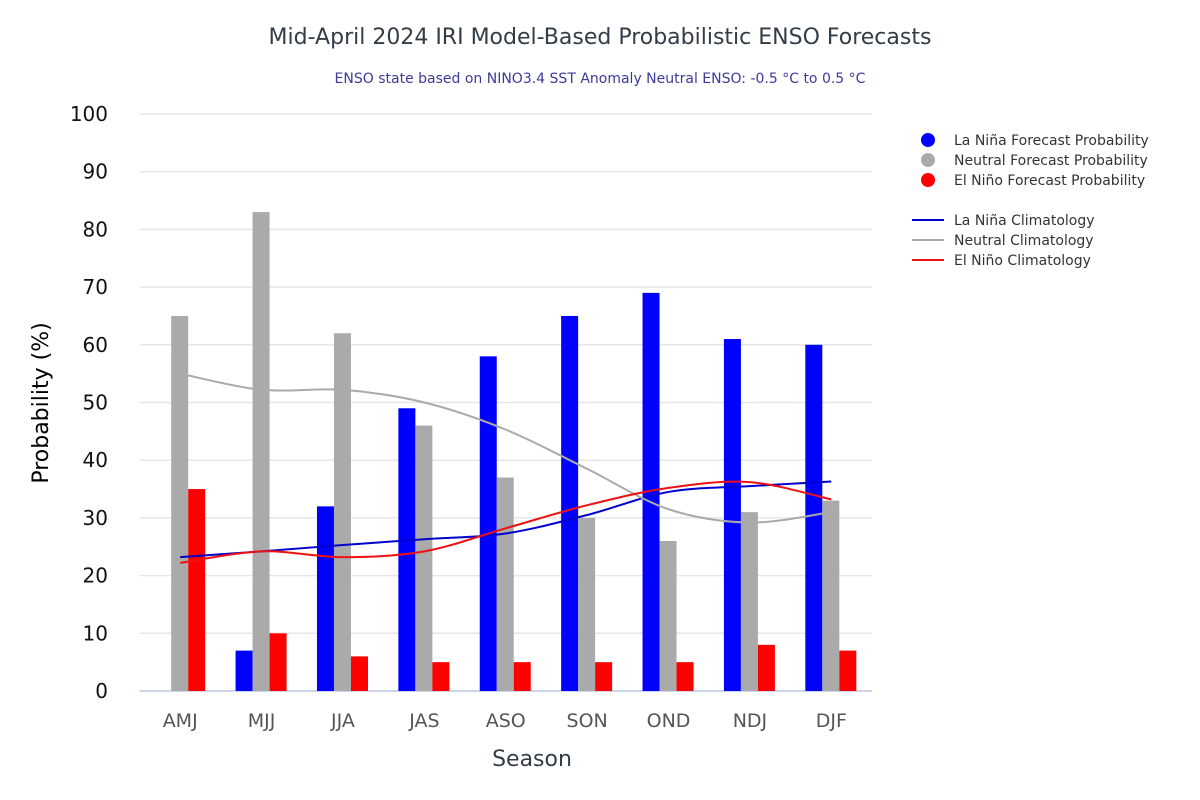  What do you see at coordinates (101, 691) in the screenshot?
I see `y-tick-label: 0` at bounding box center [101, 691].